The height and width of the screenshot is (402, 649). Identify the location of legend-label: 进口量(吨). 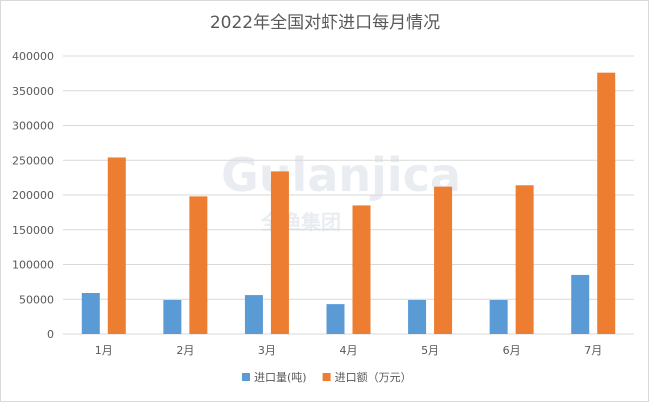
(280, 377).